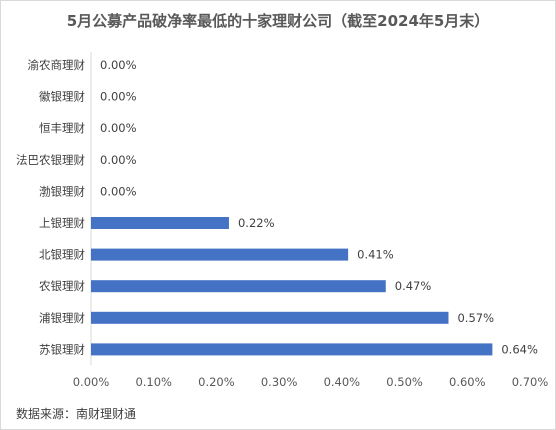  I want to click on category-label: 渝农商理财, so click(57, 65).